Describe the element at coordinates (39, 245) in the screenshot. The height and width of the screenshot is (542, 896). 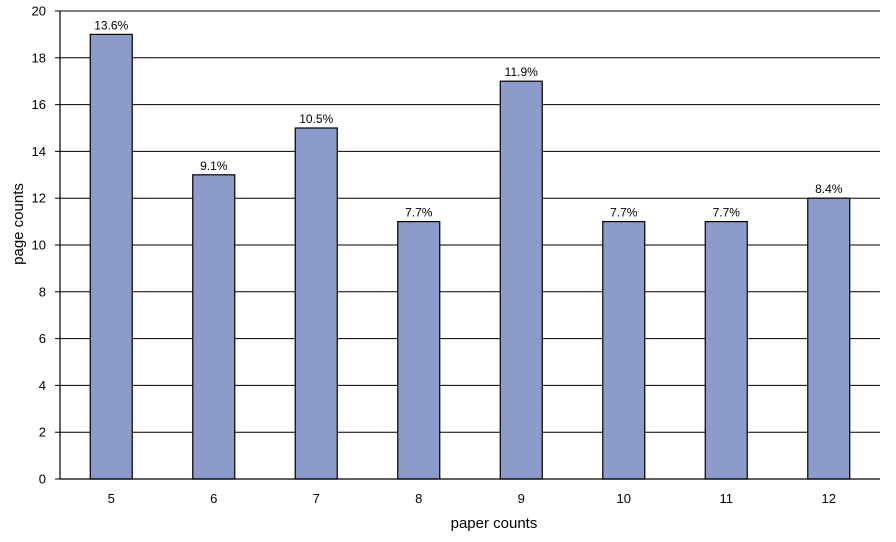
I see `y-tick-label: 10` at that location.